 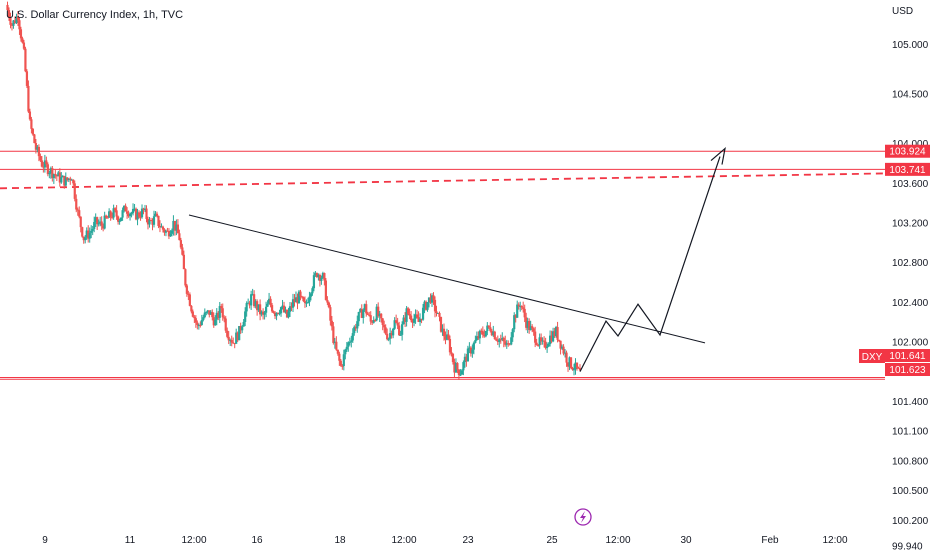 What do you see at coordinates (583, 517) in the screenshot?
I see `lightning-icon` at bounding box center [583, 517].